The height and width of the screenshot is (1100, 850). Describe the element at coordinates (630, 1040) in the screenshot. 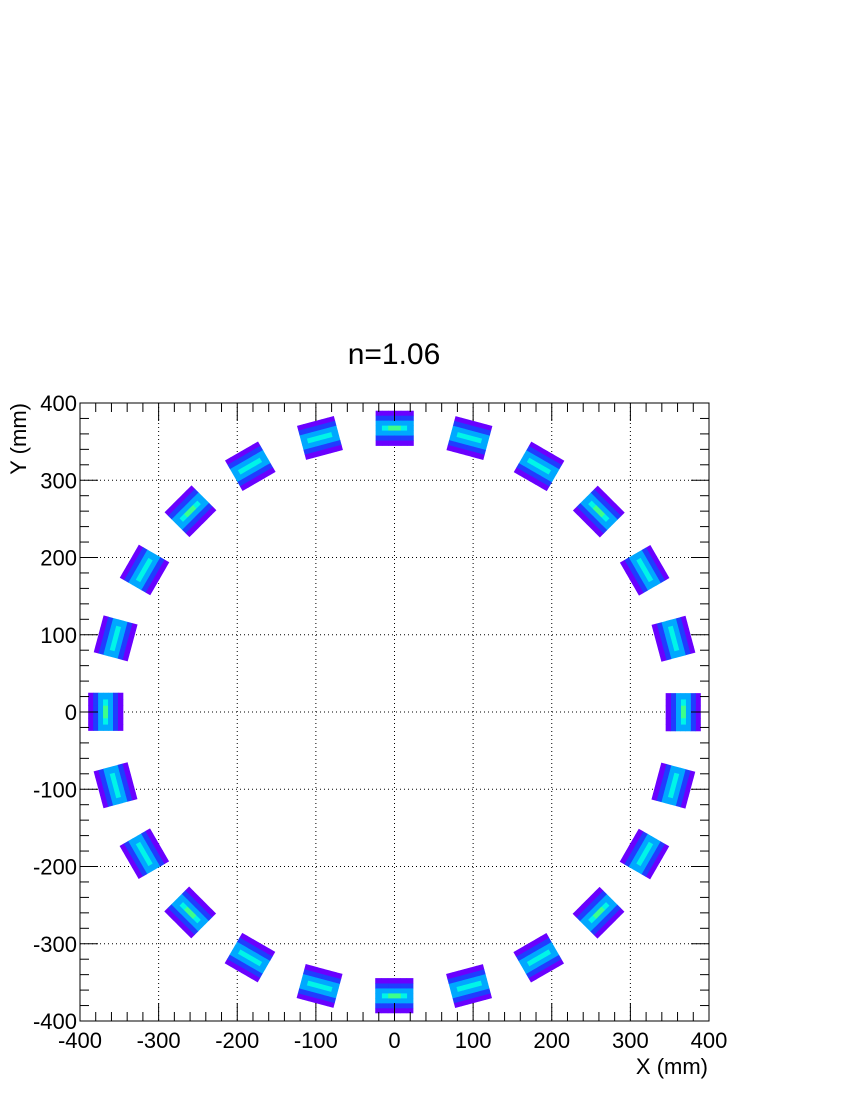

I see `x-tick-label: 300` at that location.